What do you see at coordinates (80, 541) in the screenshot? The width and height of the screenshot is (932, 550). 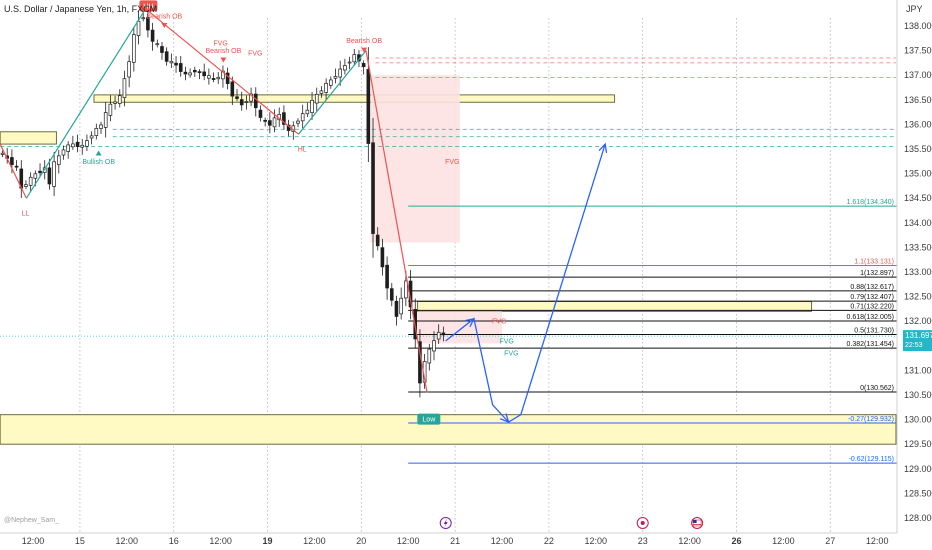 I see `x-tick-label: 15` at bounding box center [80, 541].